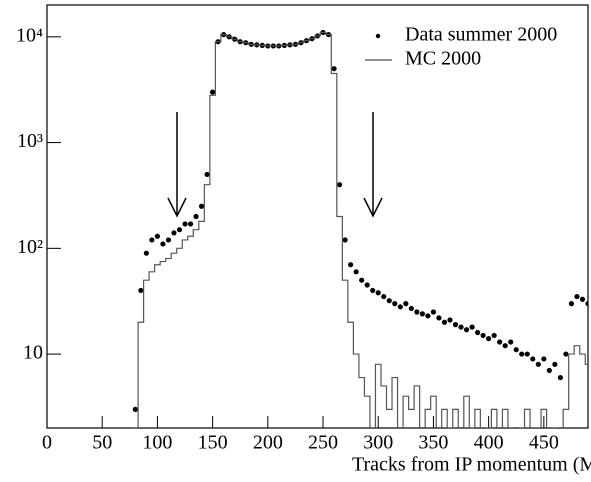 The width and height of the screenshot is (591, 482). I want to click on x-tick-label: 450, so click(544, 443).